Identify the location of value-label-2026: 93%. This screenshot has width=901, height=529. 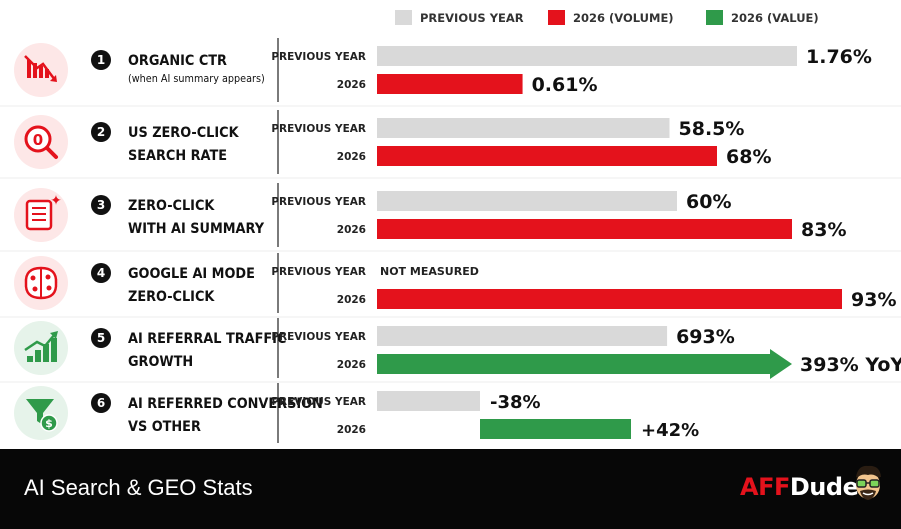
(873, 300).